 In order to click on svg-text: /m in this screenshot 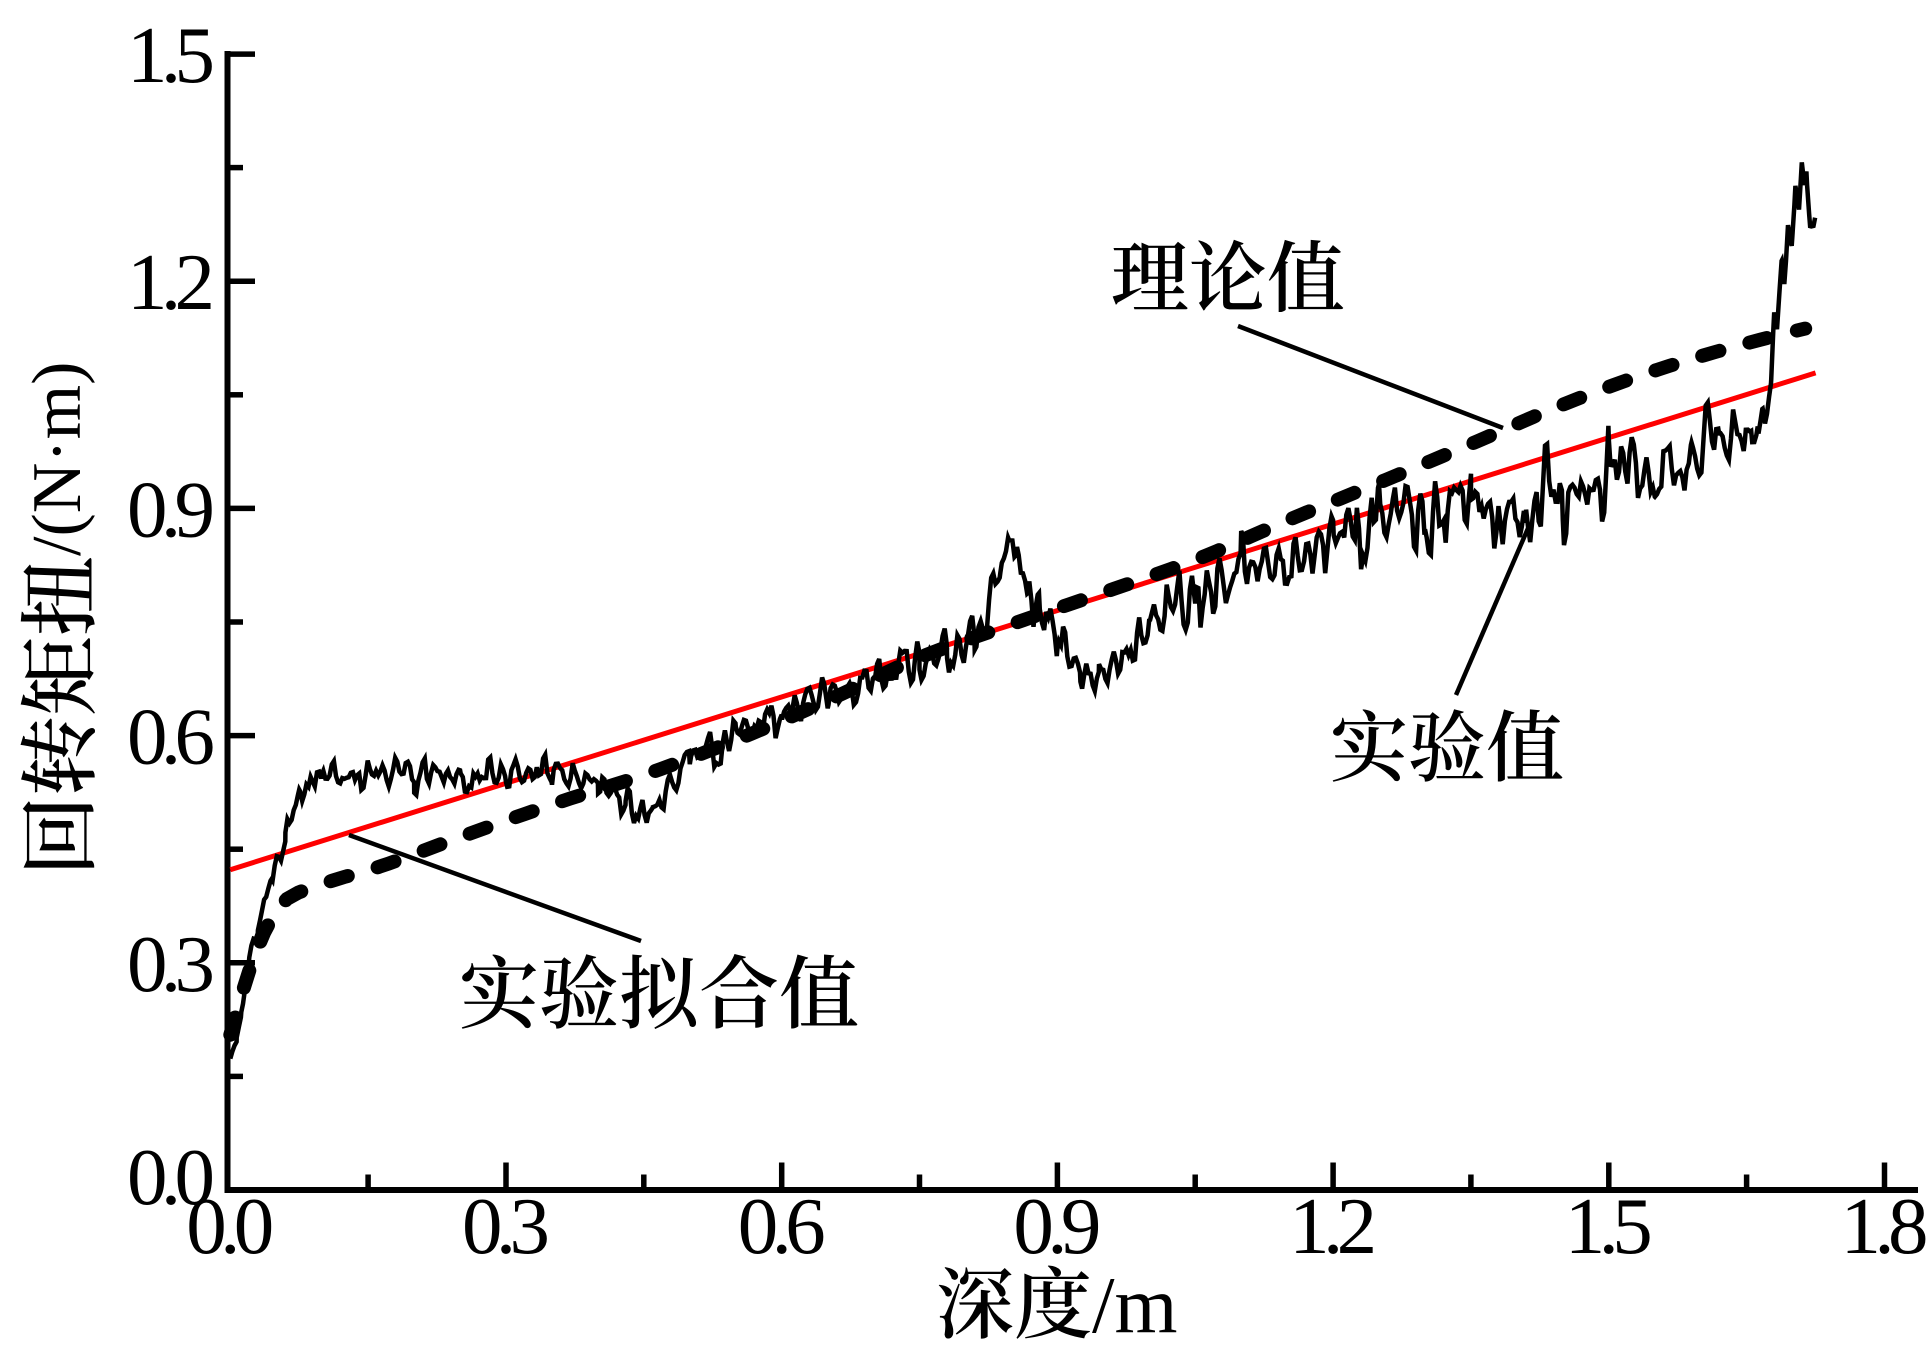, I will do `click(1135, 1305)`.